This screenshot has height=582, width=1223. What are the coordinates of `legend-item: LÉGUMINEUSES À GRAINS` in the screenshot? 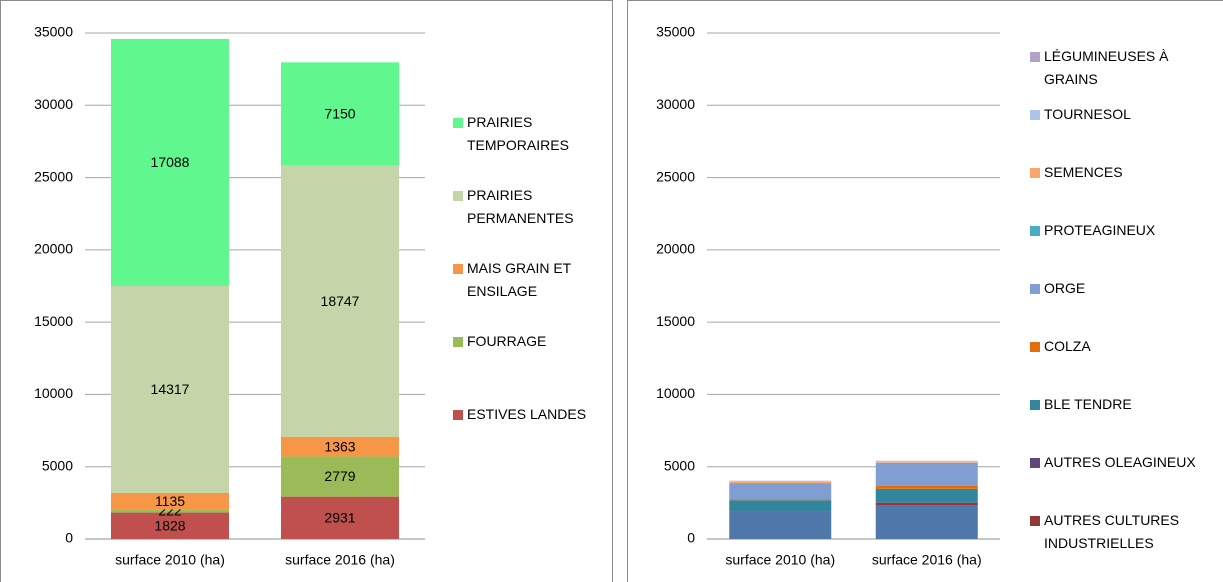 It's located at (1106, 67).